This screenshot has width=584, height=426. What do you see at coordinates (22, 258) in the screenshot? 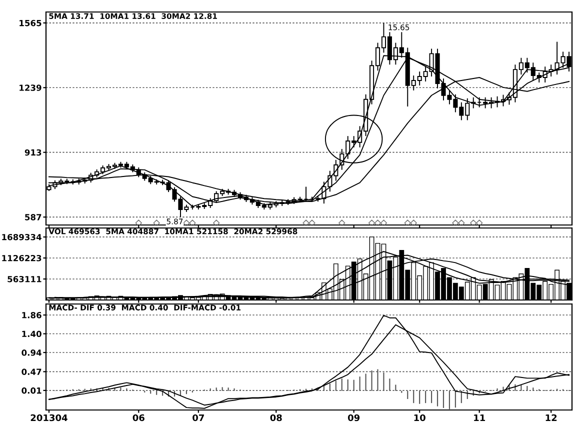
I see `y-tick-label: 1126223` at bounding box center [22, 258].